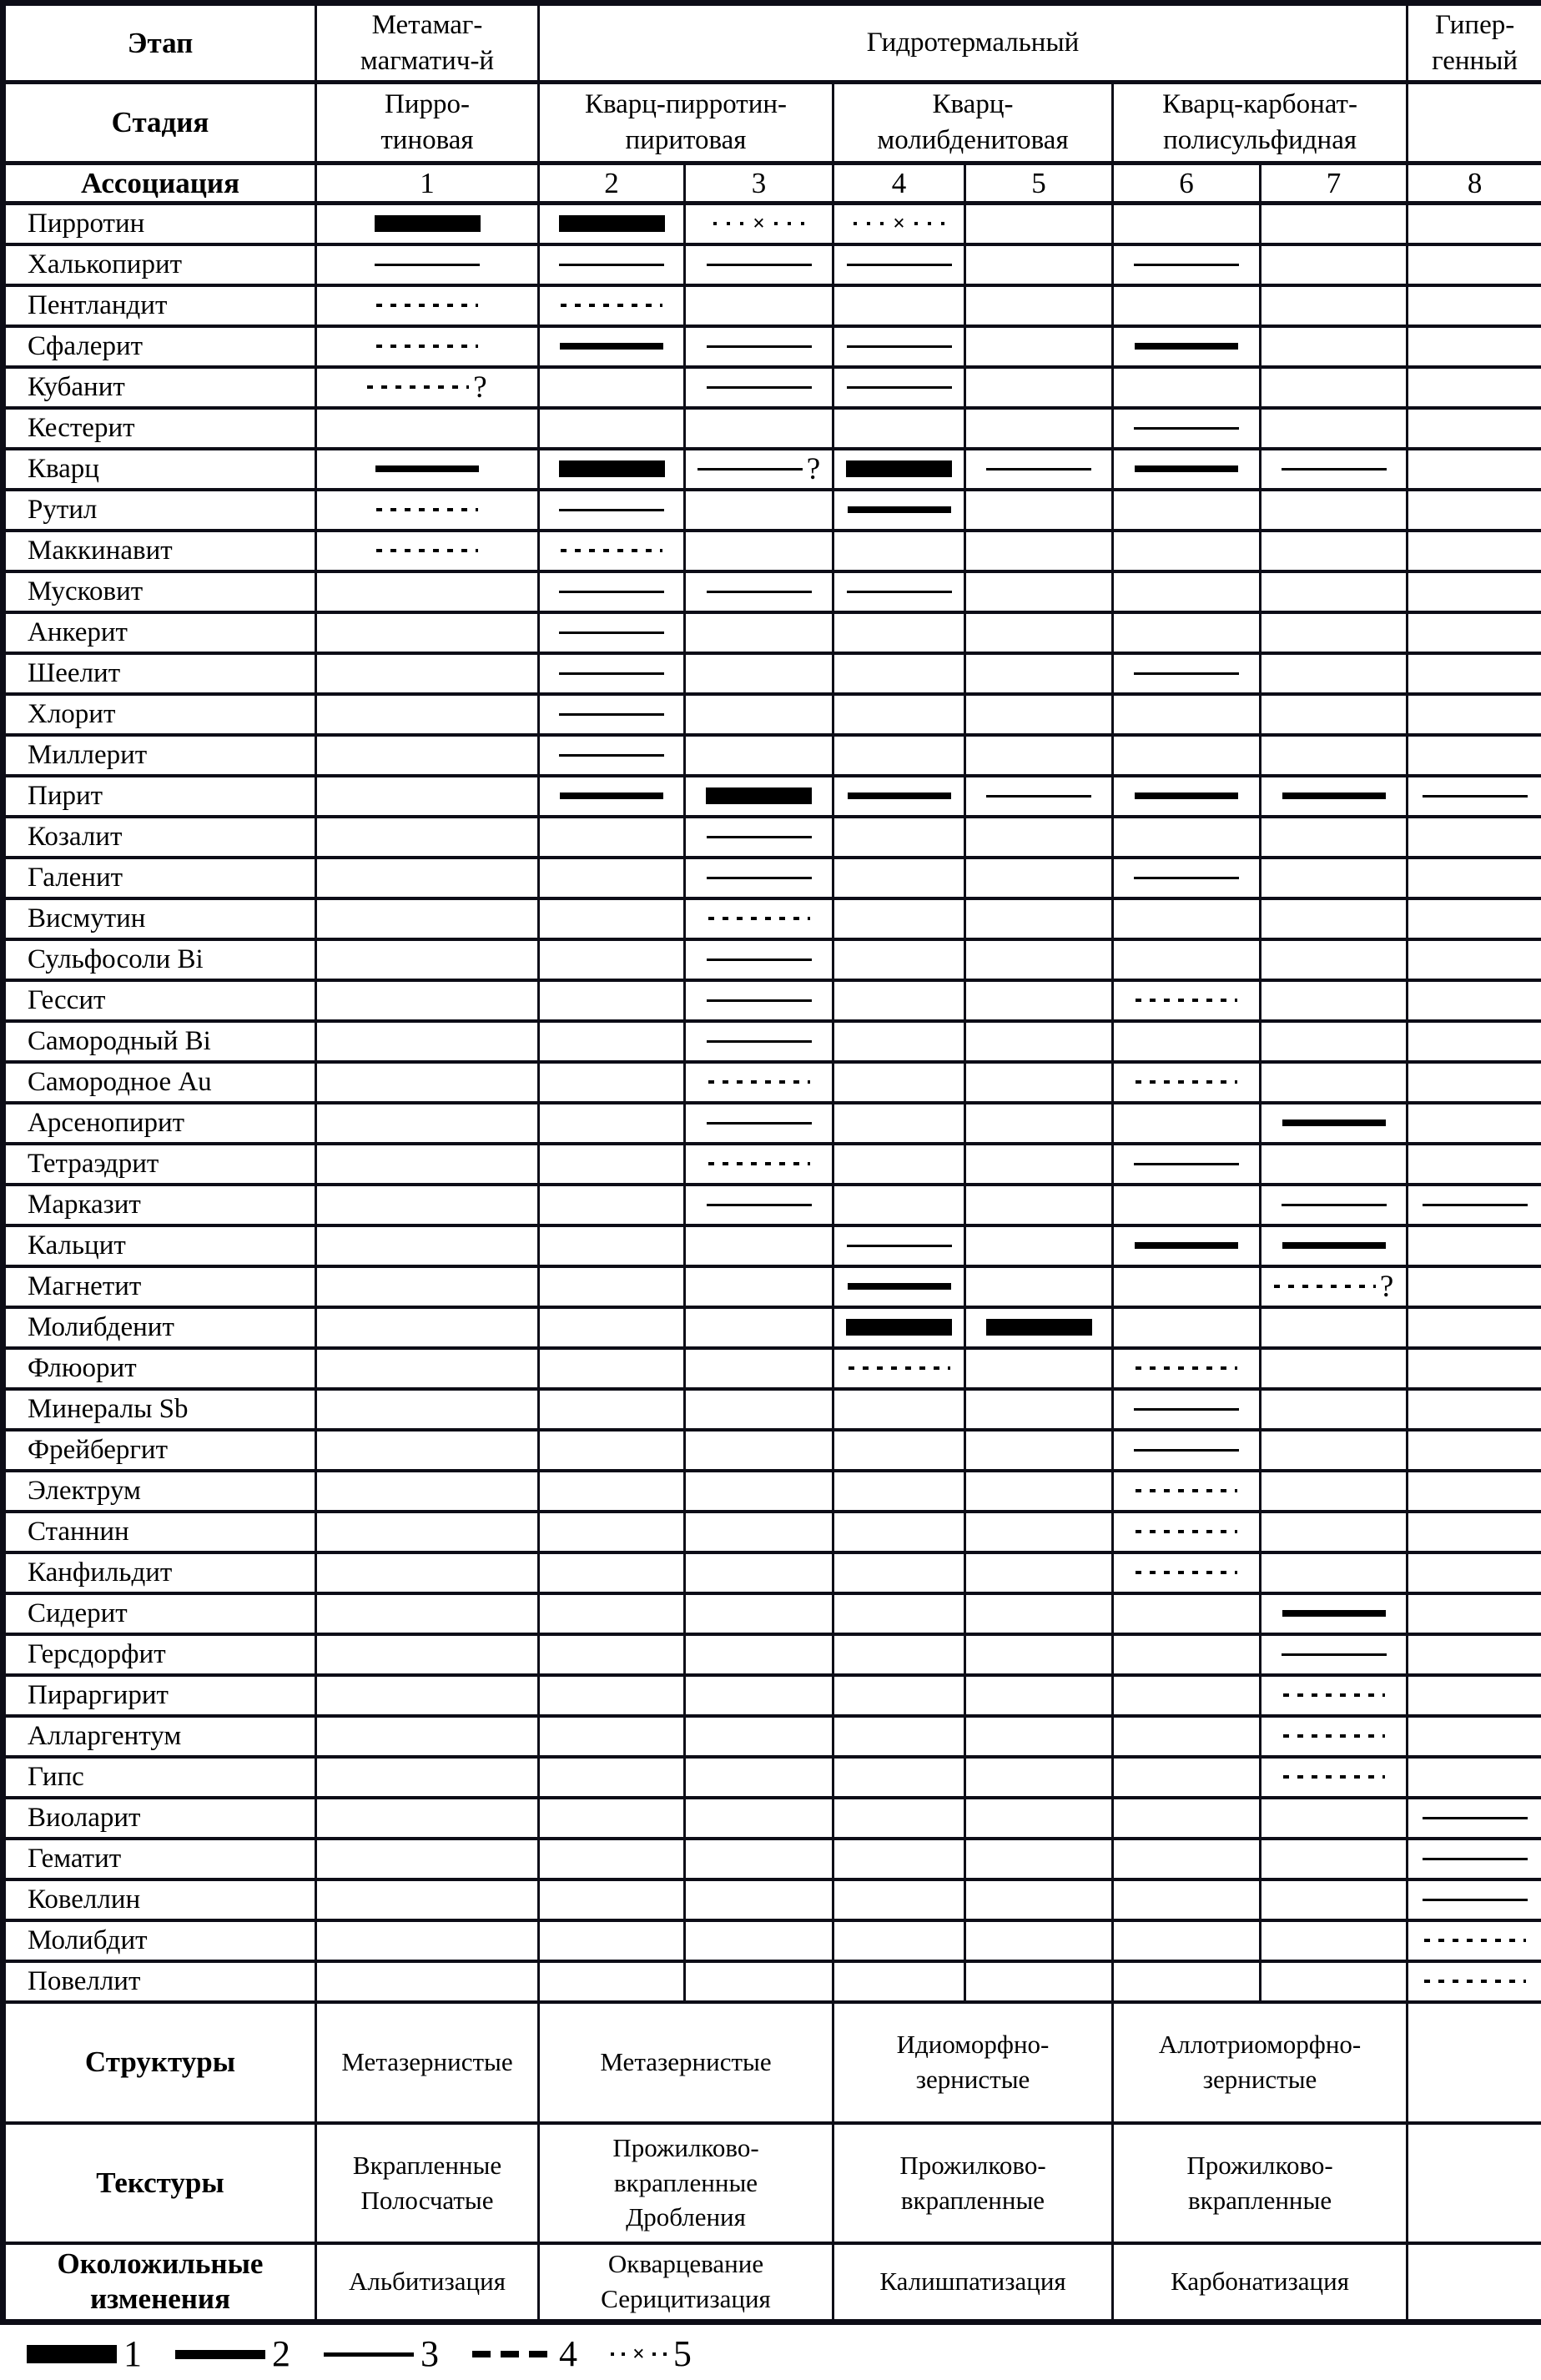 The width and height of the screenshot is (1541, 2380). Describe the element at coordinates (159, 673) in the screenshot. I see `mineral-name: Шеелит` at that location.